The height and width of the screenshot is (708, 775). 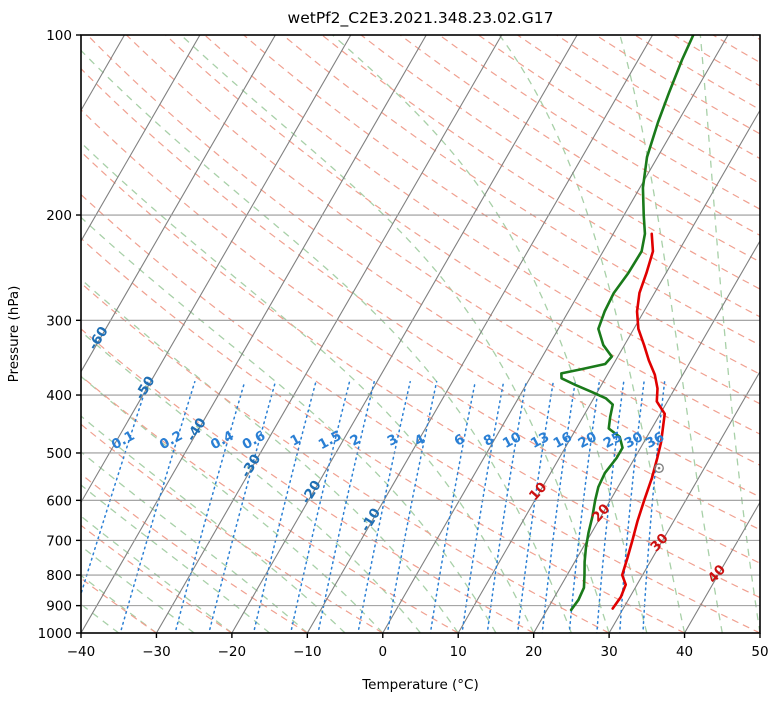 I want to click on mixing-ratio-label: 36, so click(x=655, y=440).